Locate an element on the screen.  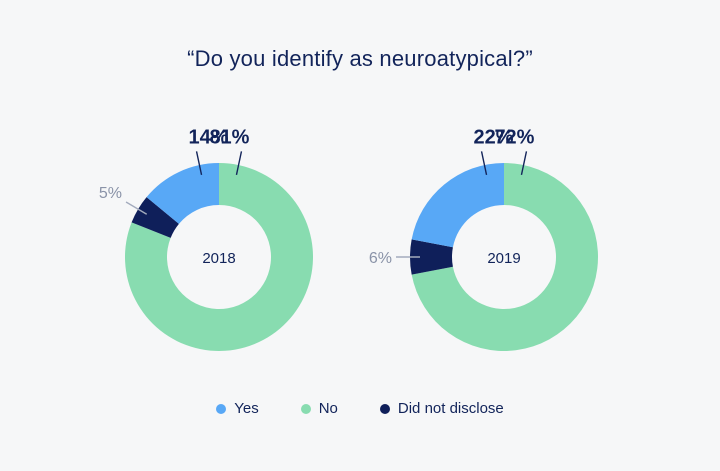
leader-line-did-not-disclose is located at coordinates (136, 208).